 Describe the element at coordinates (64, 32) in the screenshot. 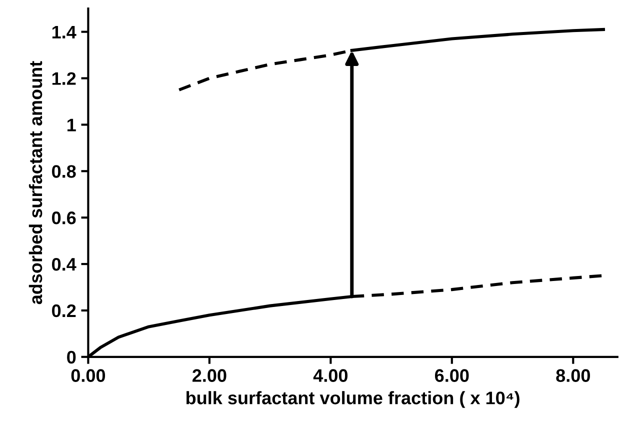

I see `y-tick-label: 1.4` at that location.